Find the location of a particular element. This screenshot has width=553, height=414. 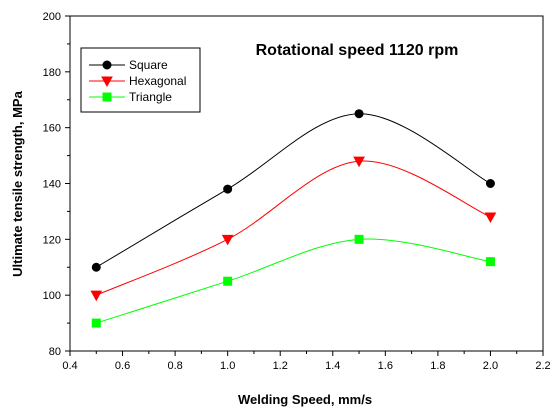

y-tick-label: 80 is located at coordinates (55, 352).